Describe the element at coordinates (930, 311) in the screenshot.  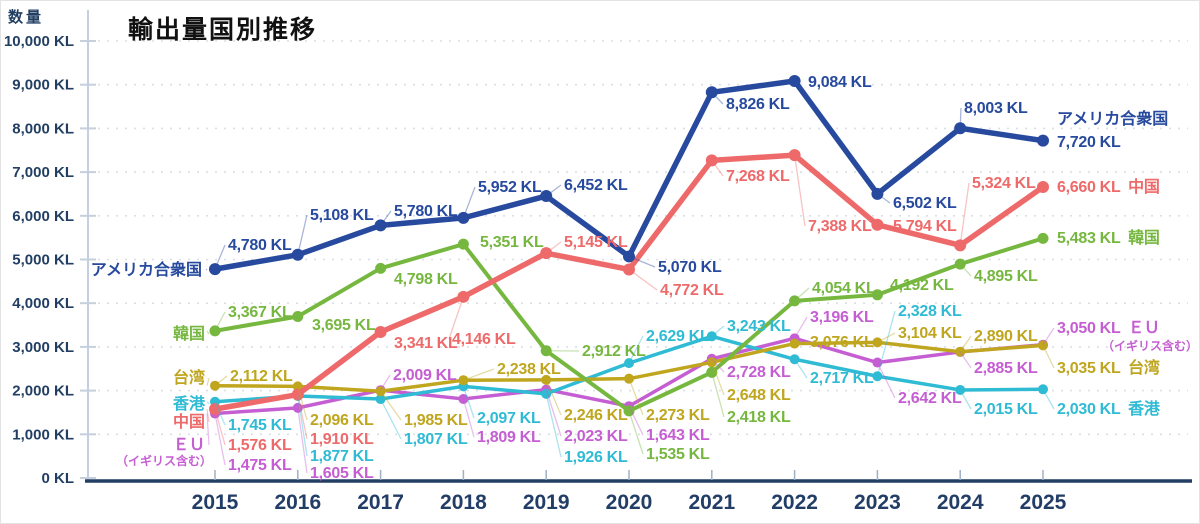
I see `value-label: 2,328 KL` at that location.